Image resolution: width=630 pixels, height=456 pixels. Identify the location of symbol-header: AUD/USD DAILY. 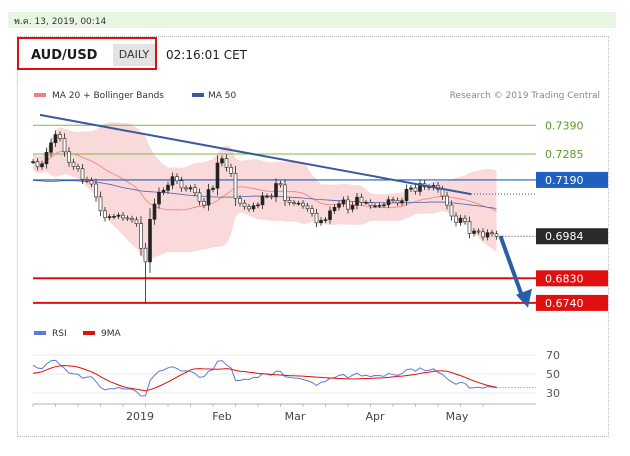
(87, 53).